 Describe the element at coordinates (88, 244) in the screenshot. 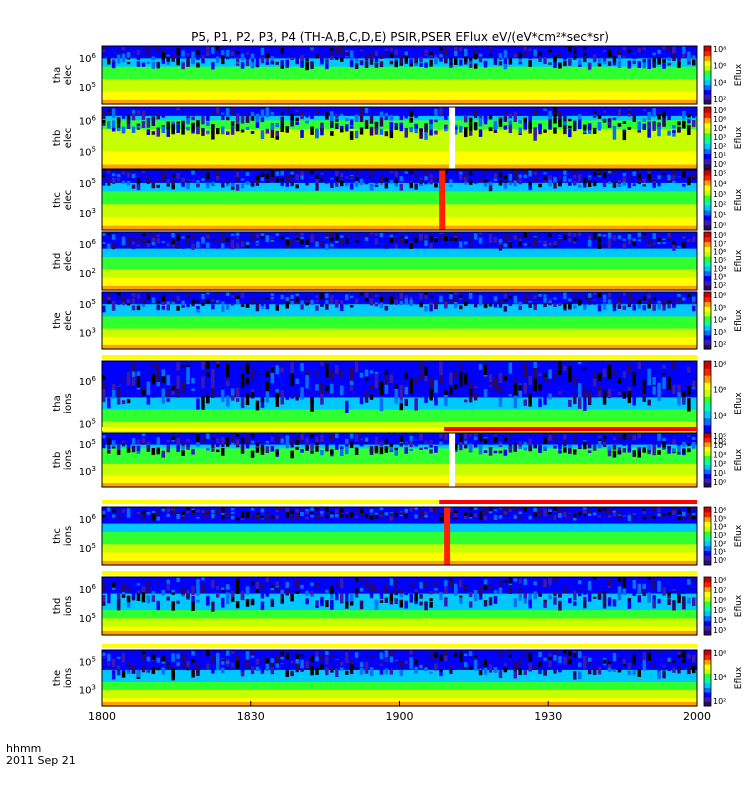

I see `y-tick-label: 106` at that location.